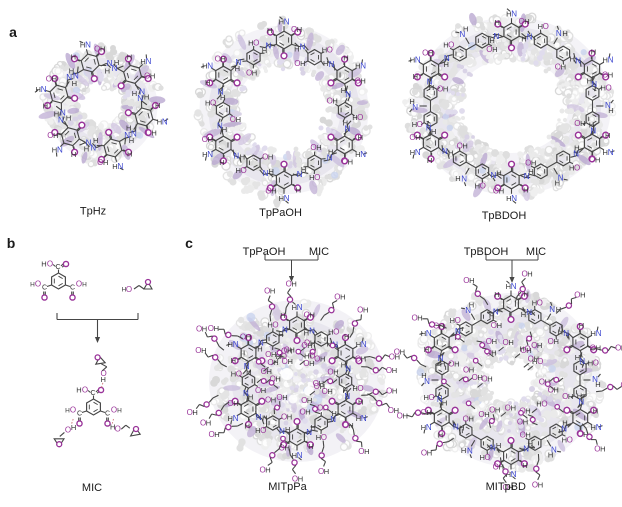  Describe the element at coordinates (280, 213) in the screenshot. I see `svg-text: TpPaOH` at that location.